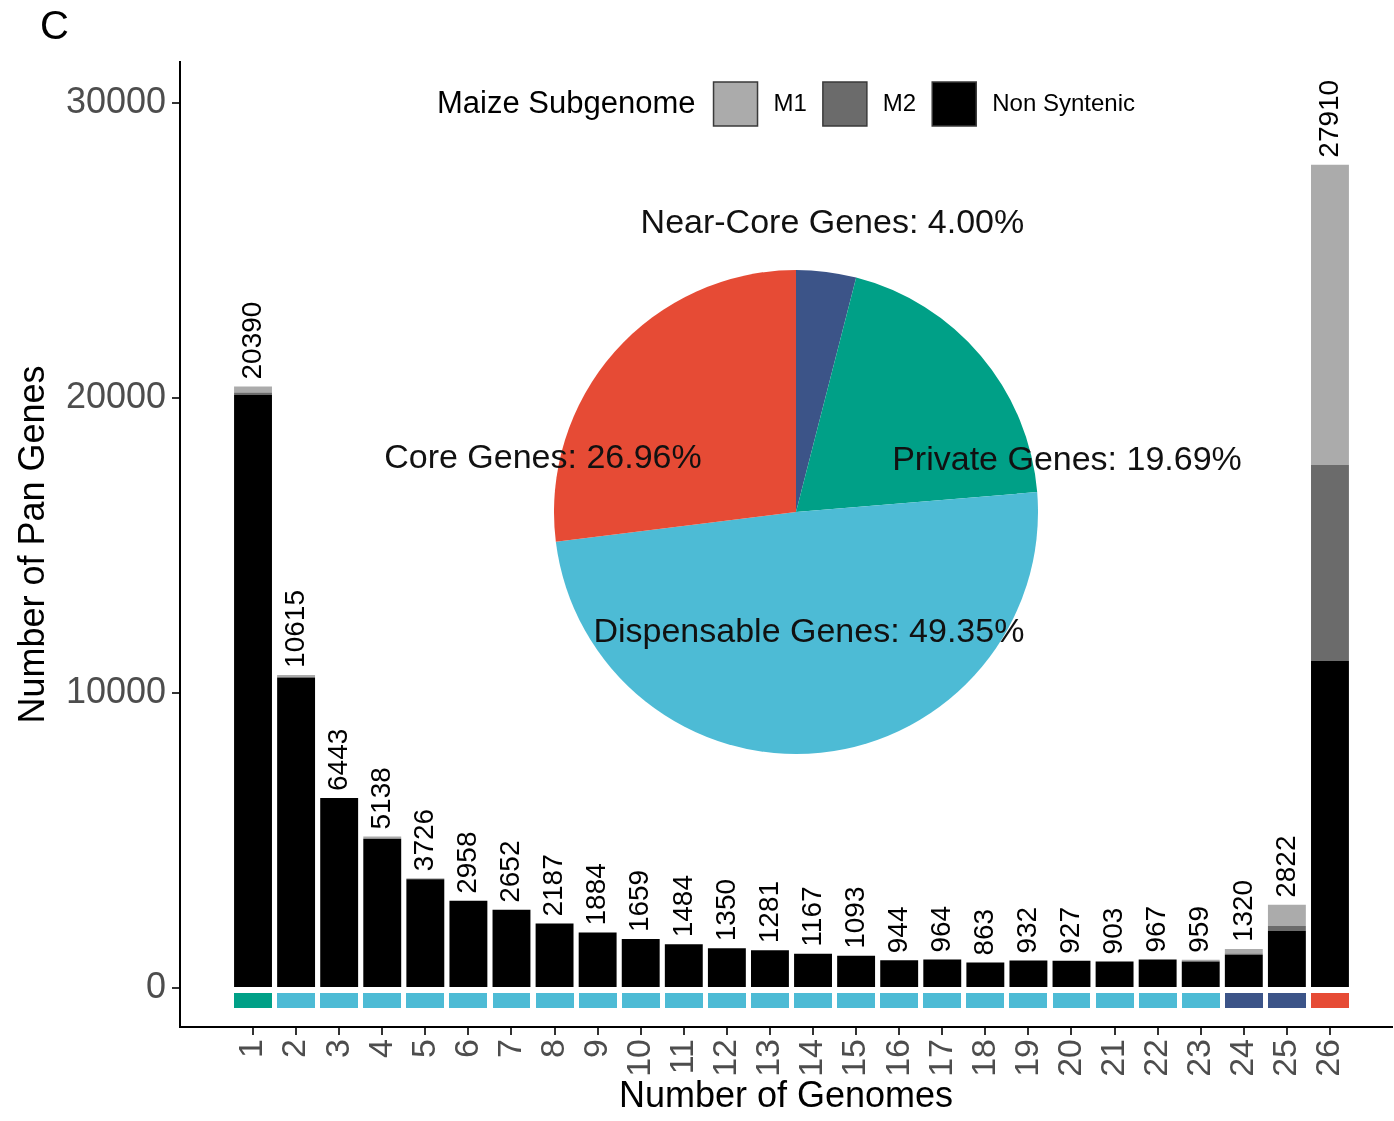  Describe the element at coordinates (424, 840) in the screenshot. I see `total-label: 3726` at that location.